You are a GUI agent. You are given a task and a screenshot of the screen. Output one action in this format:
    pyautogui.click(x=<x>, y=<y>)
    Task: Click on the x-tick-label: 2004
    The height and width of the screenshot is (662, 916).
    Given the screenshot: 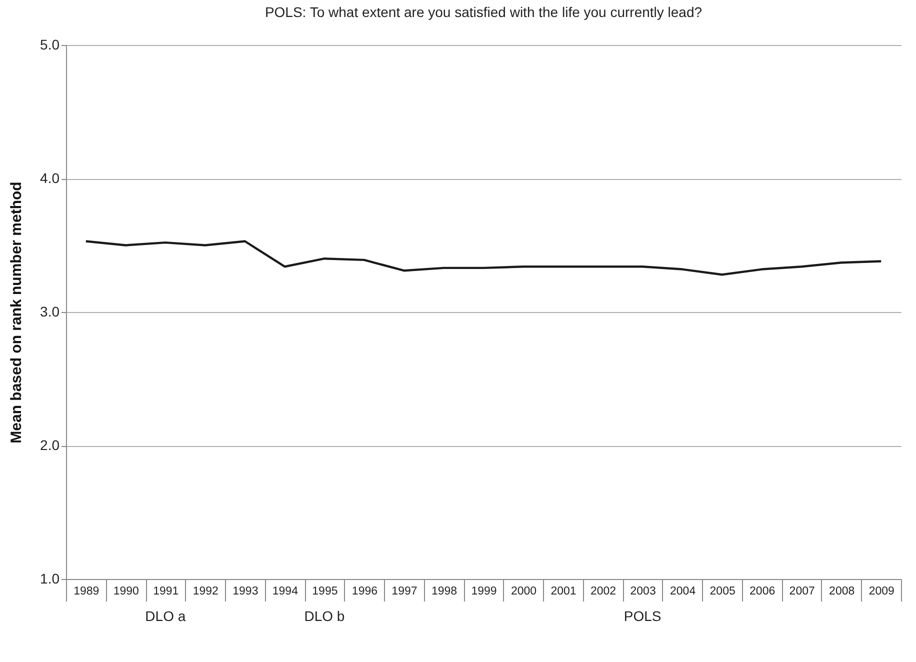 What is the action you would take?
    pyautogui.click(x=683, y=592)
    